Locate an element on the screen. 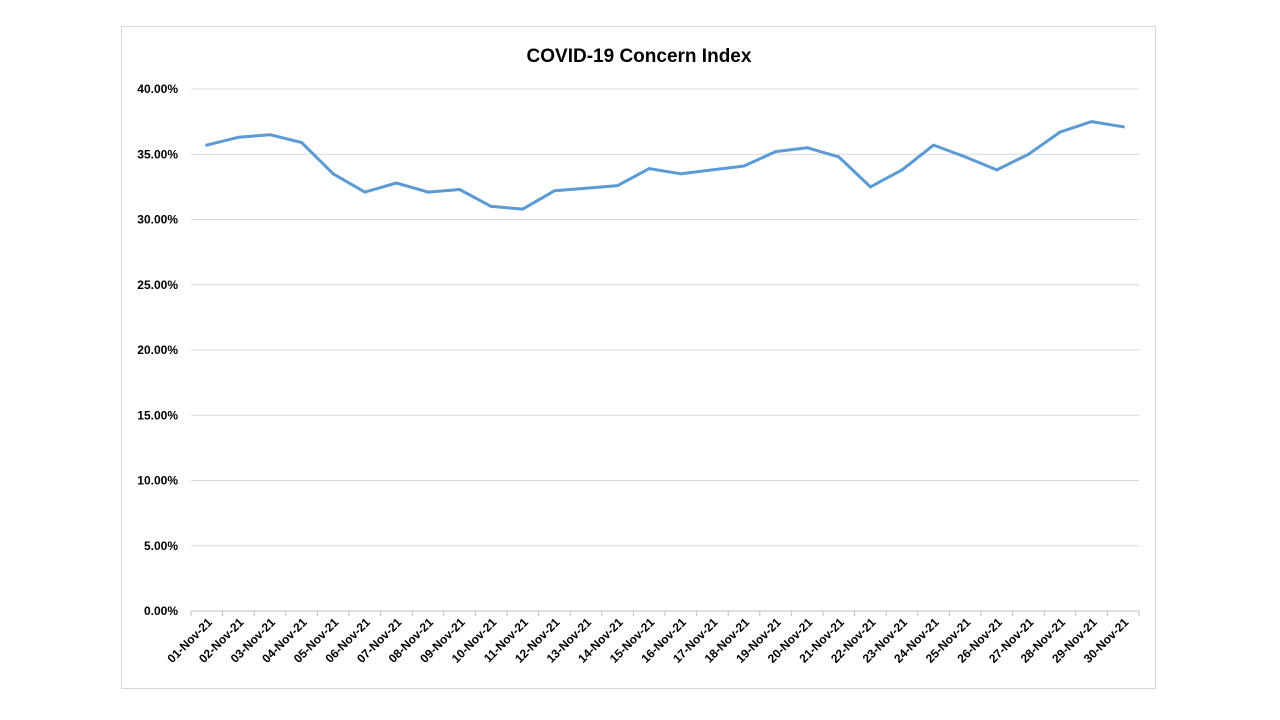 The width and height of the screenshot is (1280, 720). y-tick-label: 0.00% is located at coordinates (161, 611).